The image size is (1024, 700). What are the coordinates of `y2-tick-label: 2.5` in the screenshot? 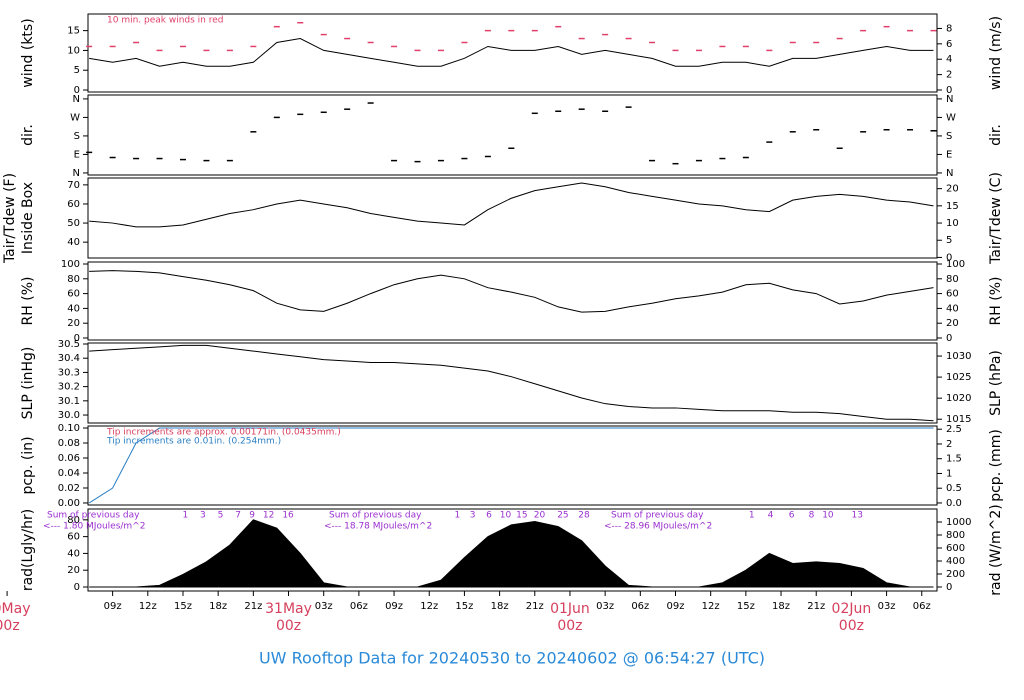 It's located at (954, 429).